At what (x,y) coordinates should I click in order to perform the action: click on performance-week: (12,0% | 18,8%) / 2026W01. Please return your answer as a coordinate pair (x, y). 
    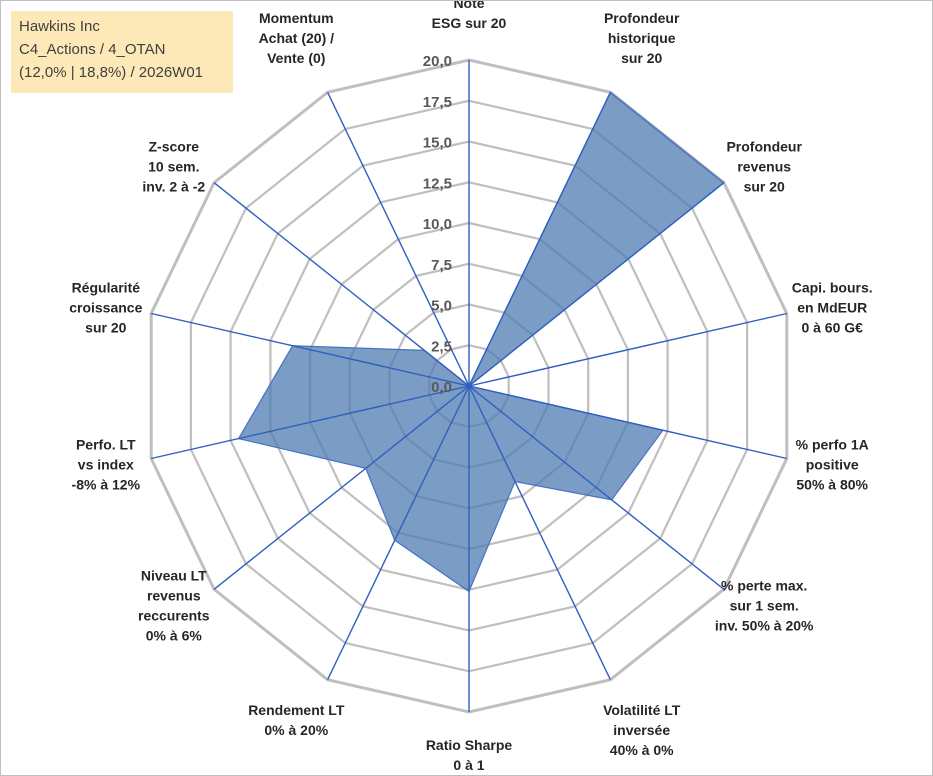
    Looking at the image, I should click on (111, 72).